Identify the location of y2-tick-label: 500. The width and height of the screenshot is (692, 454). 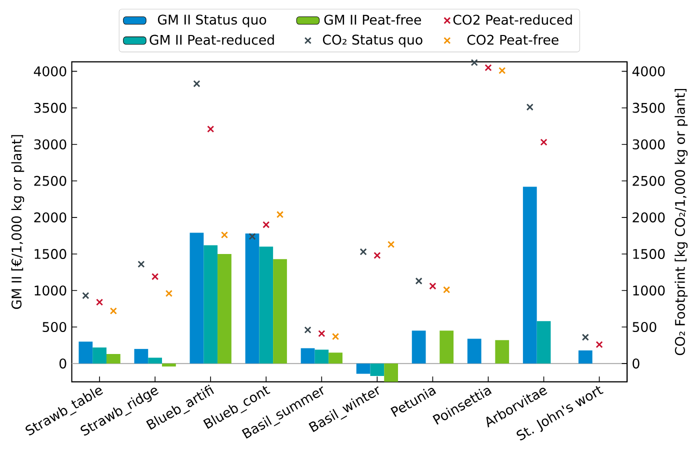
(644, 327).